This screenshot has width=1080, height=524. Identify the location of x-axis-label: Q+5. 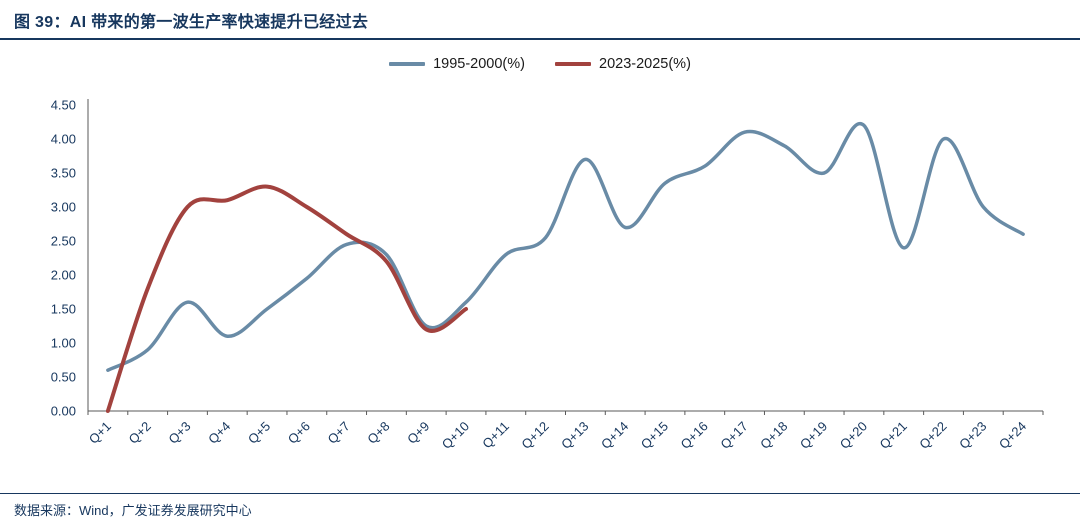
(259, 433).